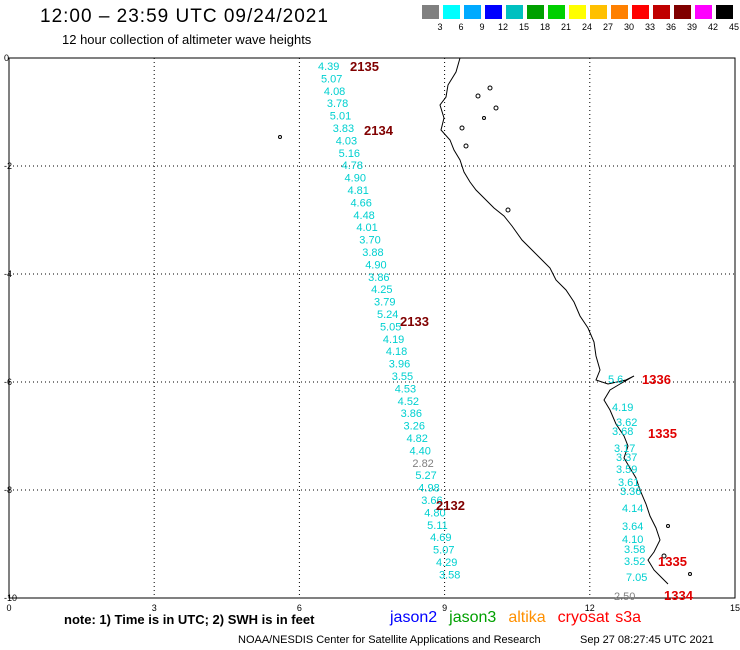 The image size is (740, 650). Describe the element at coordinates (691, 27) in the screenshot. I see `legend-label: 39` at that location.